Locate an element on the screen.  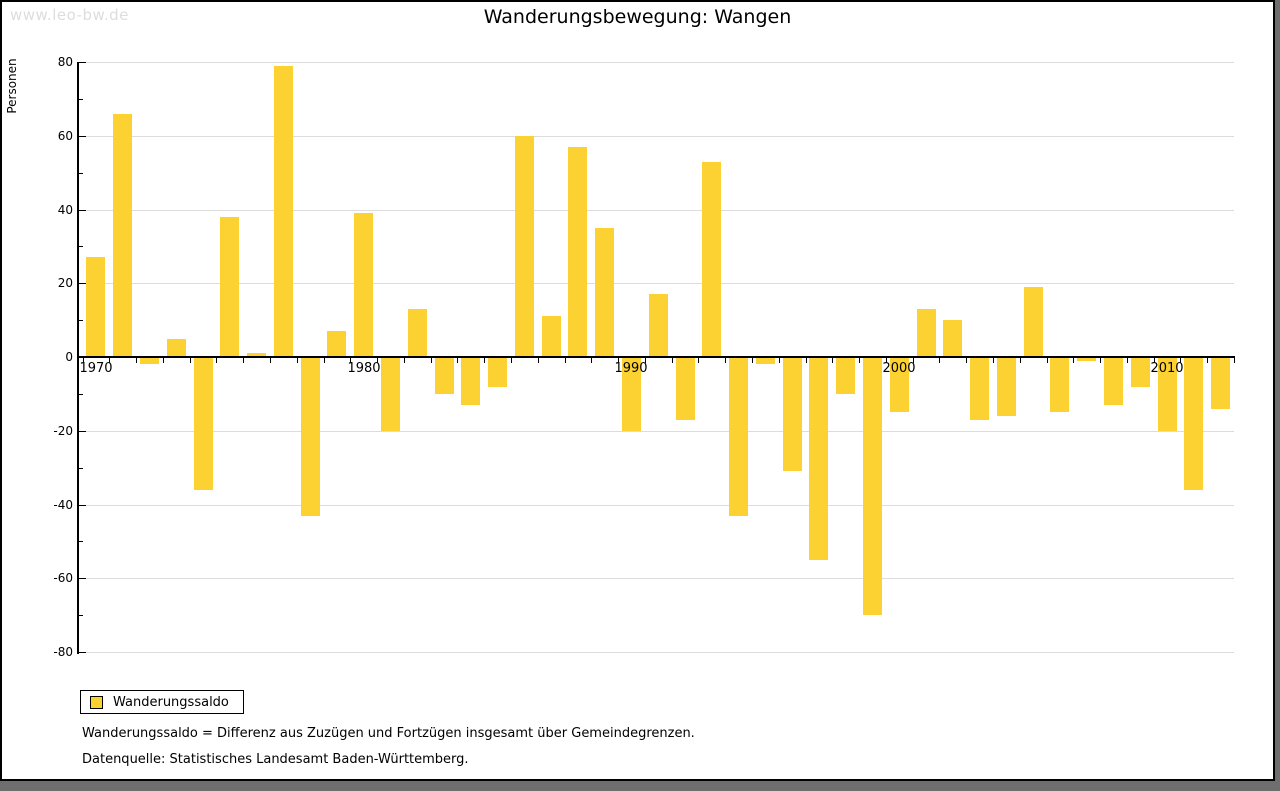
legend-label: Wanderungssaldo is located at coordinates (171, 702).